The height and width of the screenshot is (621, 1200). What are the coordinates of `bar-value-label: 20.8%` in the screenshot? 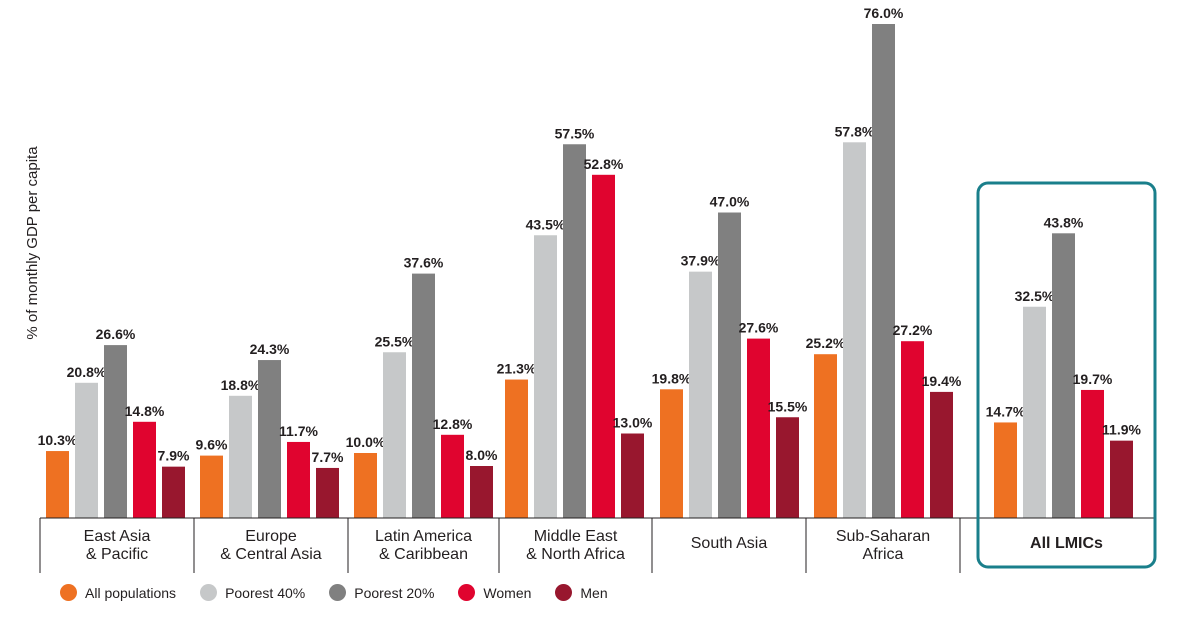 It's located at (87, 372).